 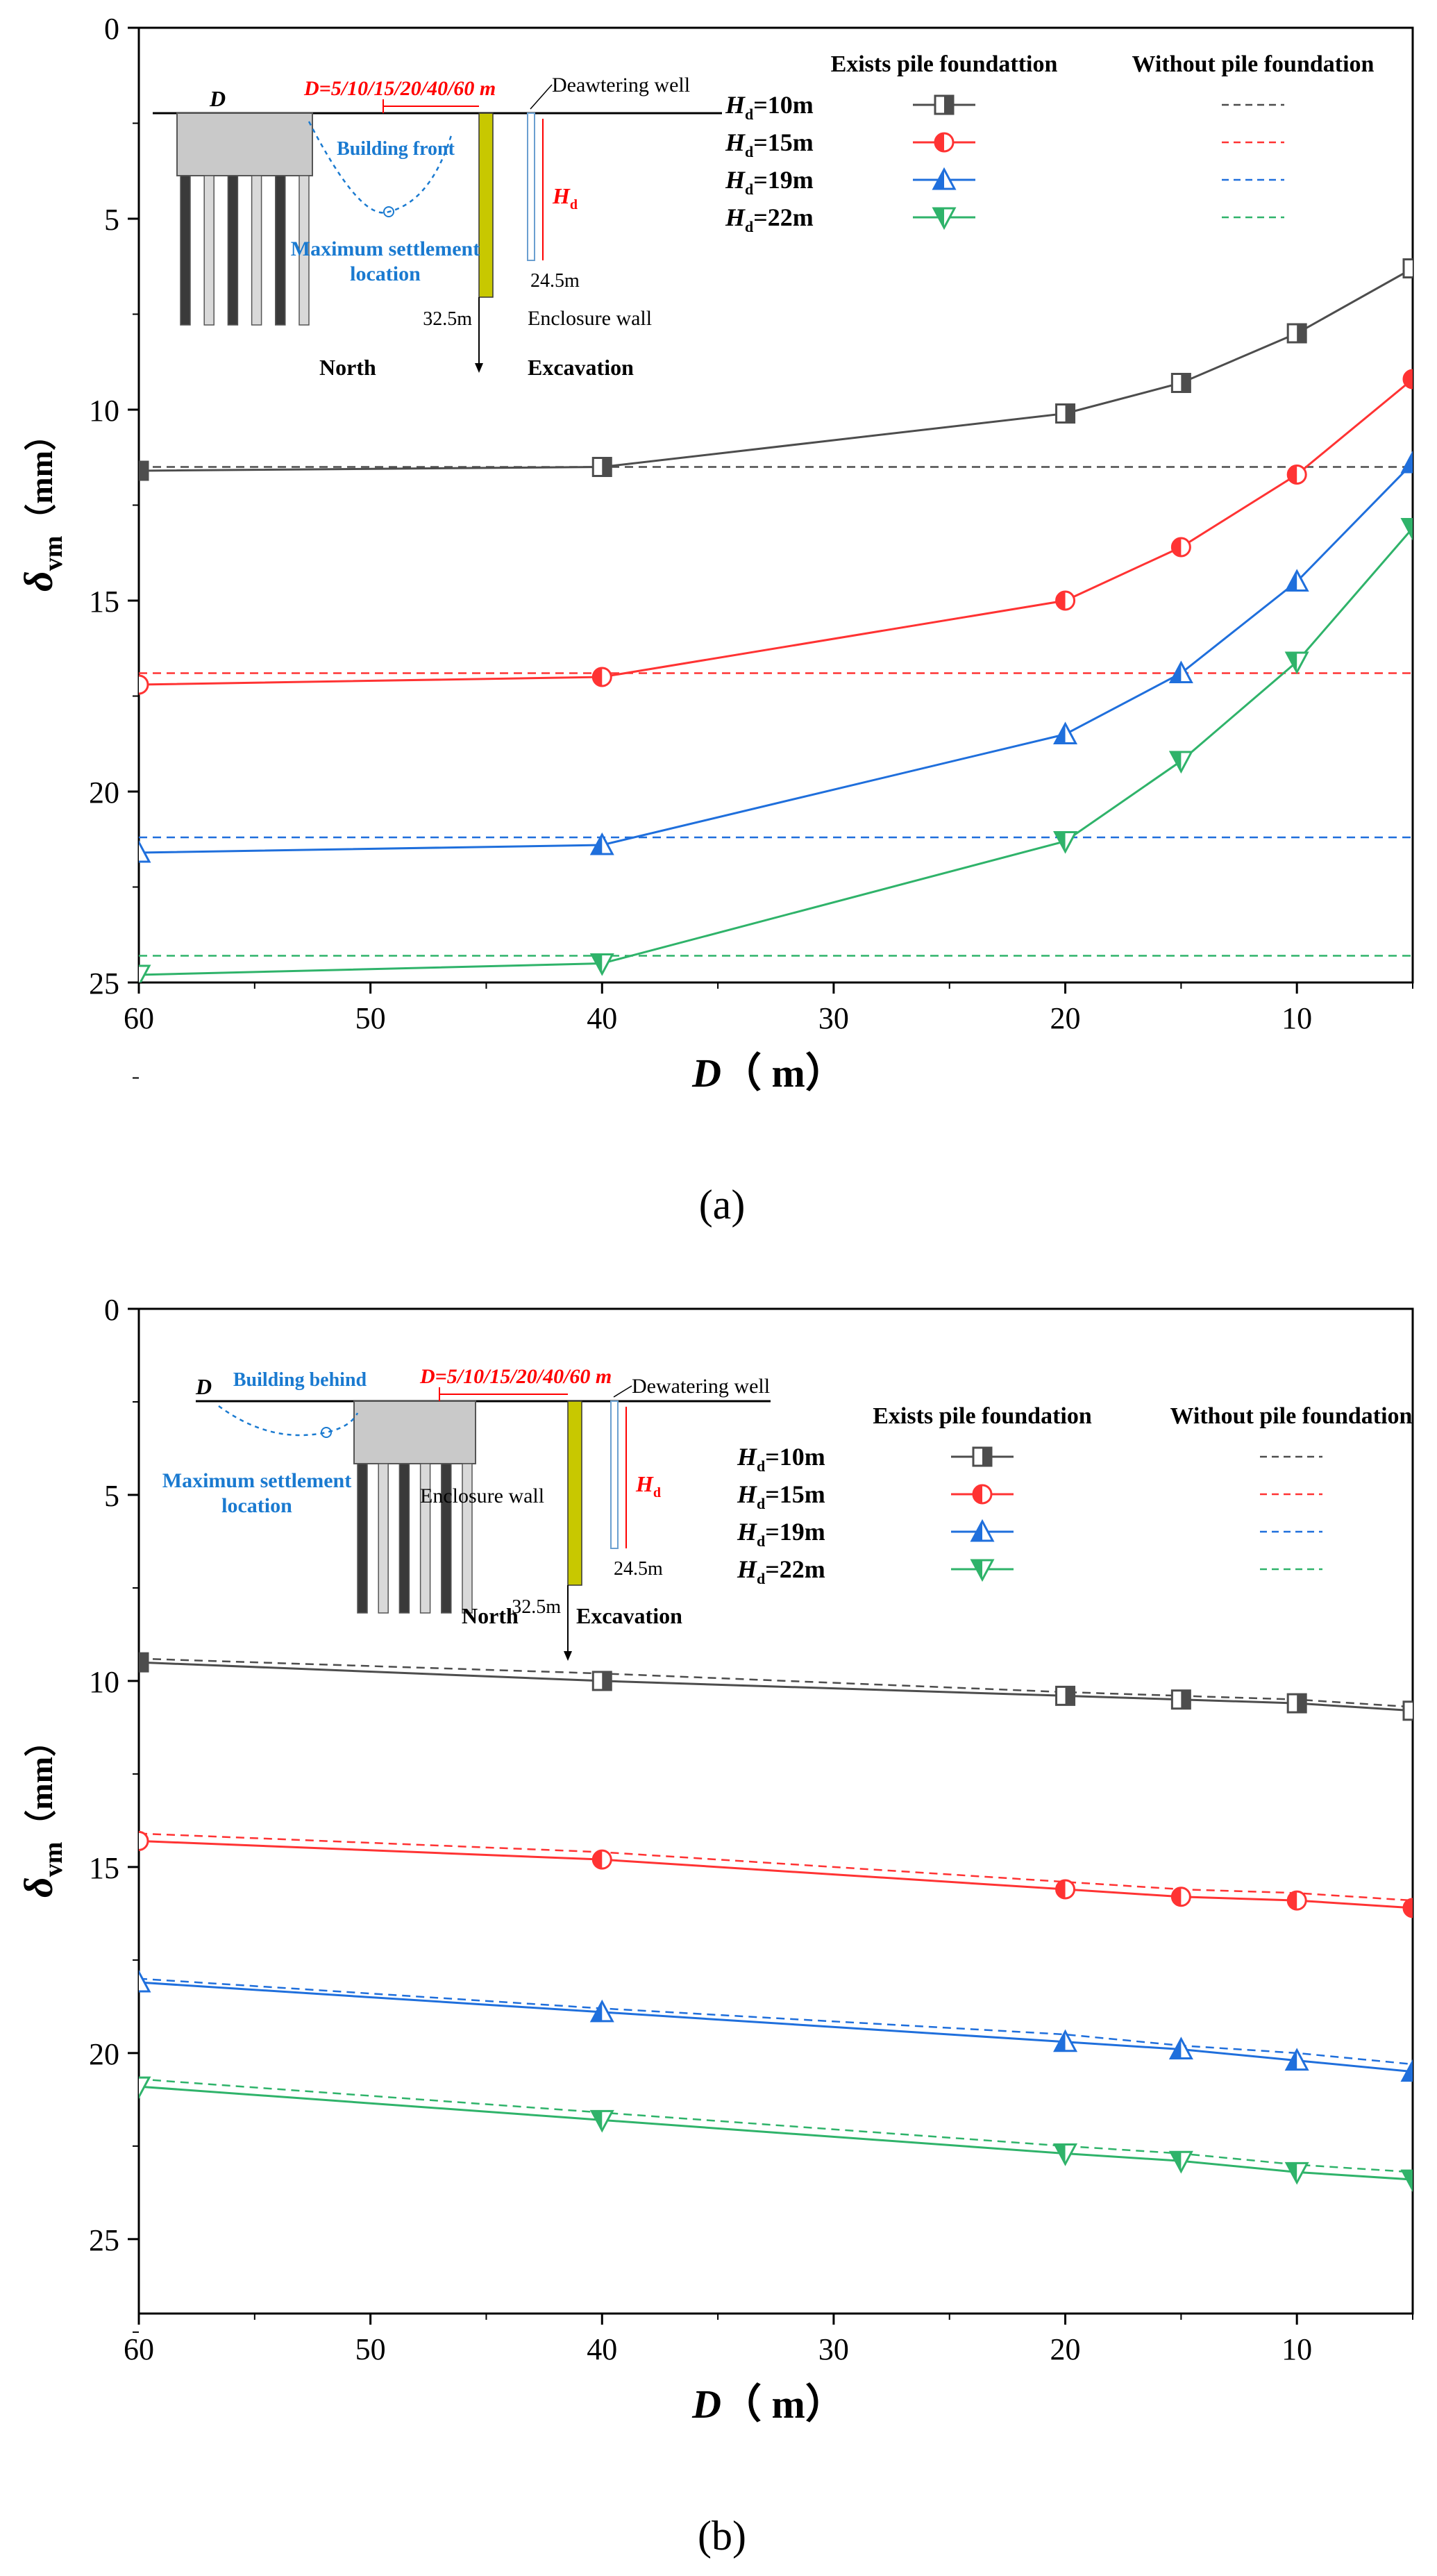 I want to click on y-tick-label: 20, so click(x=104, y=793).